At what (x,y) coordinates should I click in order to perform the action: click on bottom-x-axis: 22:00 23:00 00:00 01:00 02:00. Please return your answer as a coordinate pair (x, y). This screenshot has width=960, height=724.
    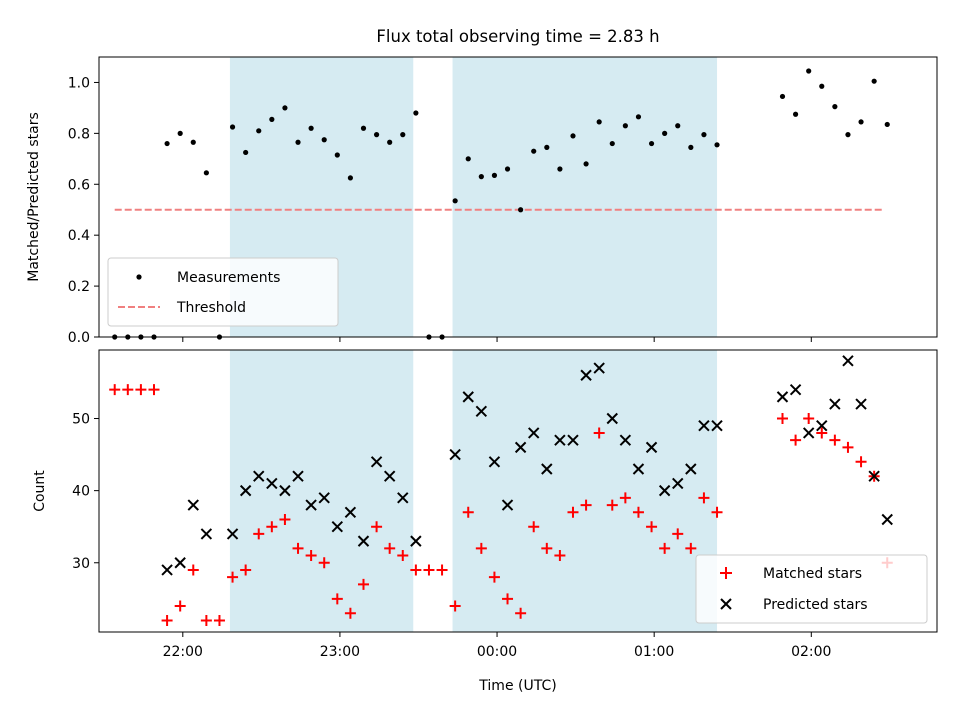
    Looking at the image, I should click on (497, 646).